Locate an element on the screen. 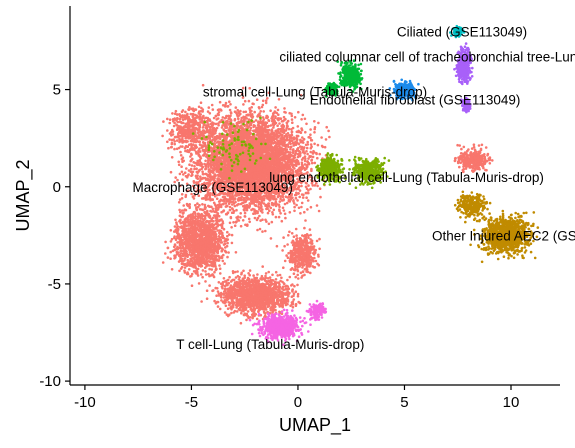 The width and height of the screenshot is (575, 448). y-tick-label: -5 is located at coordinates (54, 284).